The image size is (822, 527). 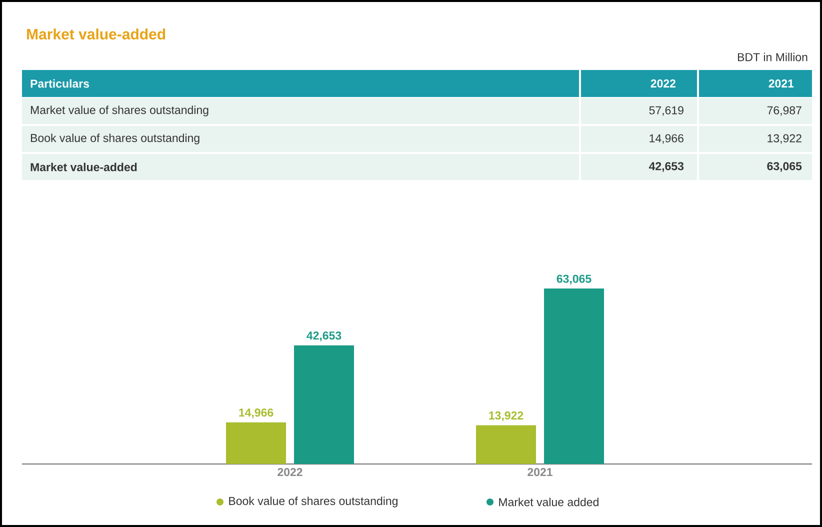 I want to click on data-label: 76,987, so click(x=784, y=111).